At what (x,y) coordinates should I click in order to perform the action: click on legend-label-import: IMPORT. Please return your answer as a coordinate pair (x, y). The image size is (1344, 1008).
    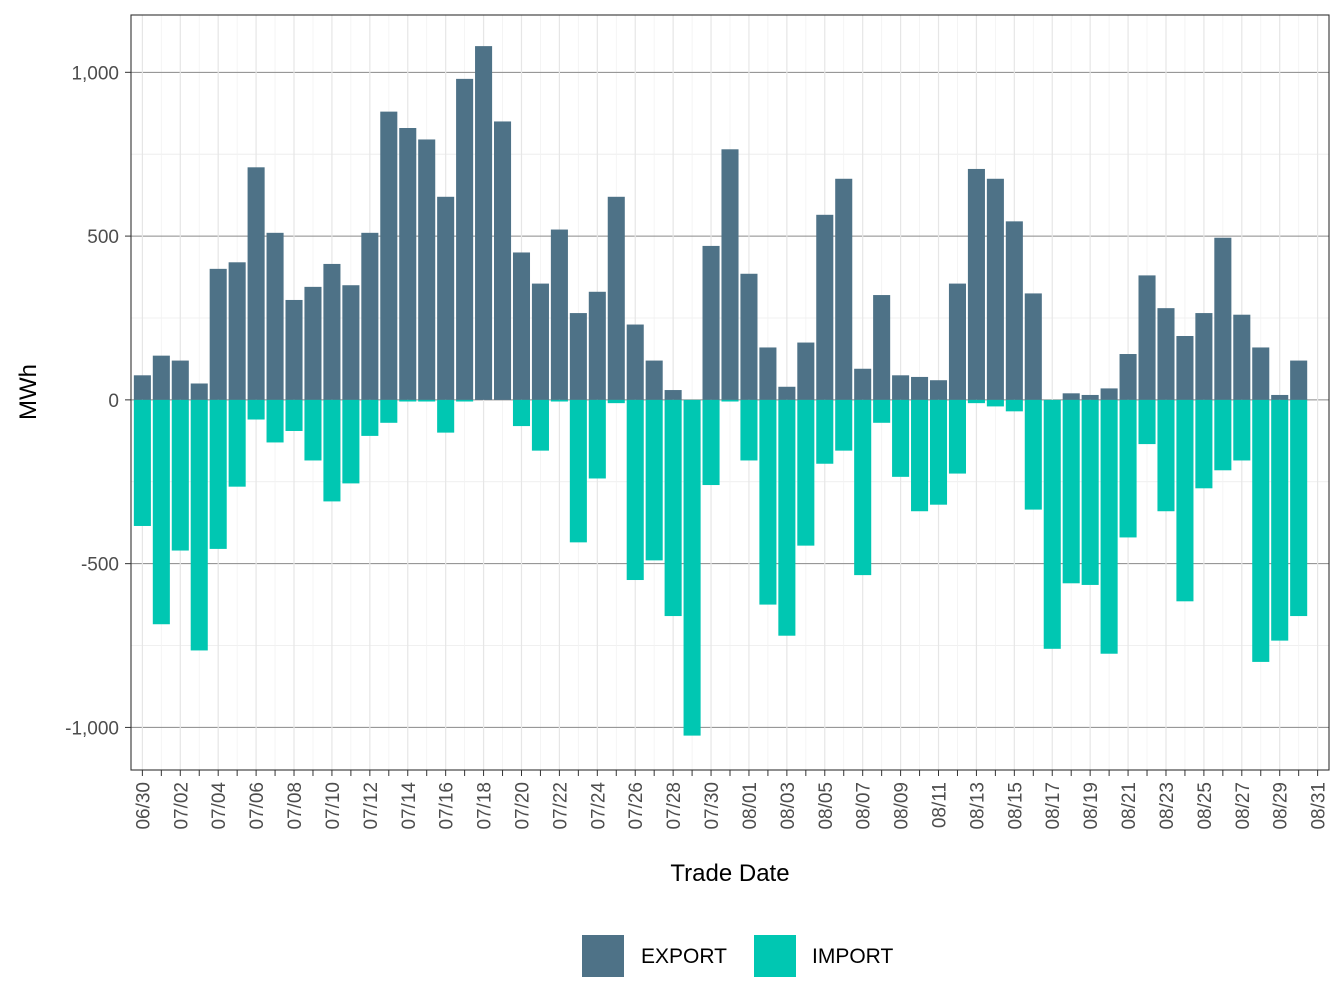
    Looking at the image, I should click on (852, 956).